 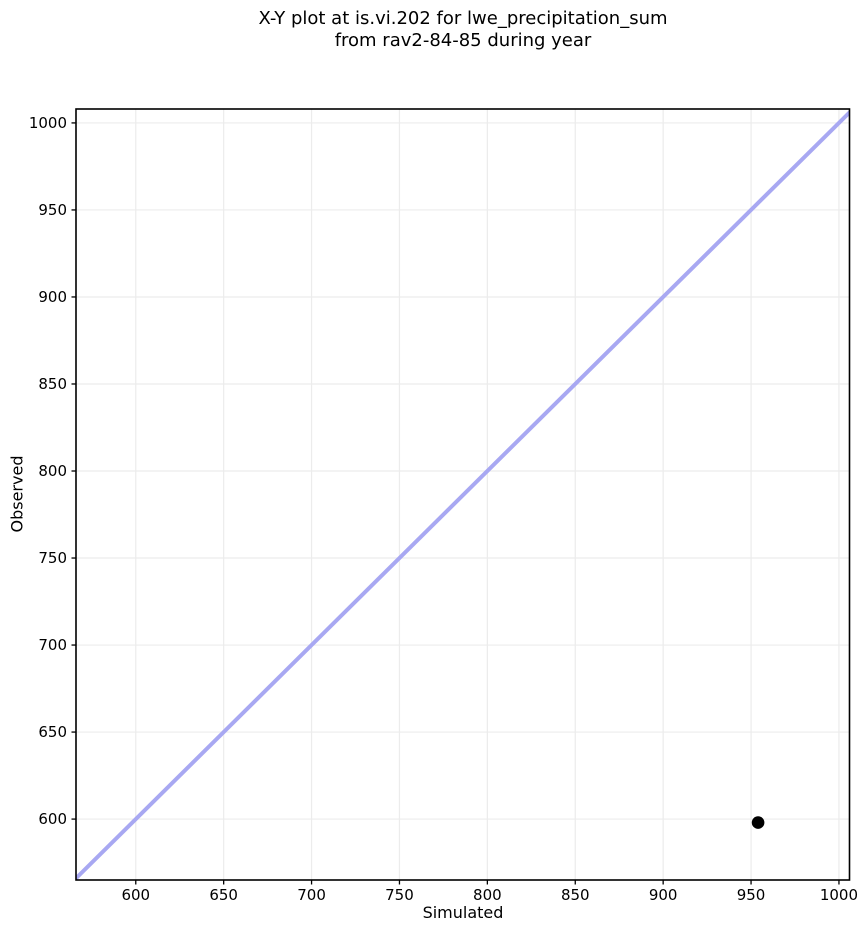 I want to click on y-tick-label: 850, so click(x=52, y=384).